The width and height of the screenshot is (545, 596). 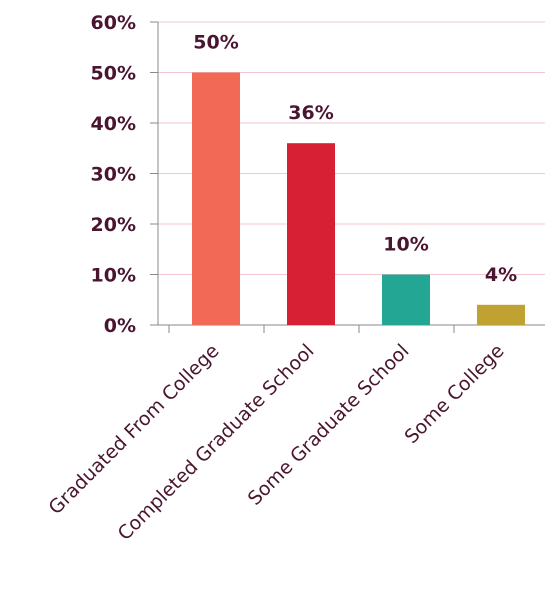 What do you see at coordinates (329, 425) in the screenshot?
I see `x-category-label: Some Graduate School` at bounding box center [329, 425].